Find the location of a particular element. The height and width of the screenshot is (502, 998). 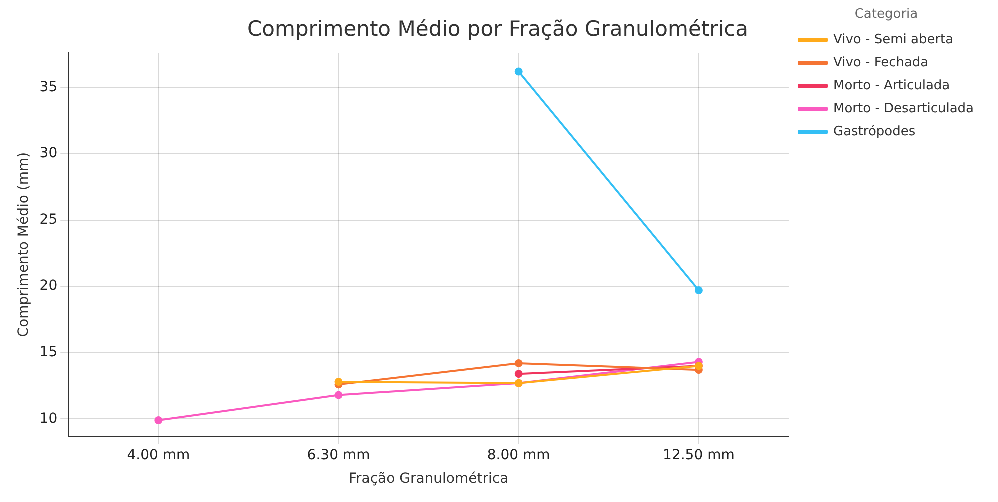

legend-title: Categoria is located at coordinates (886, 14).